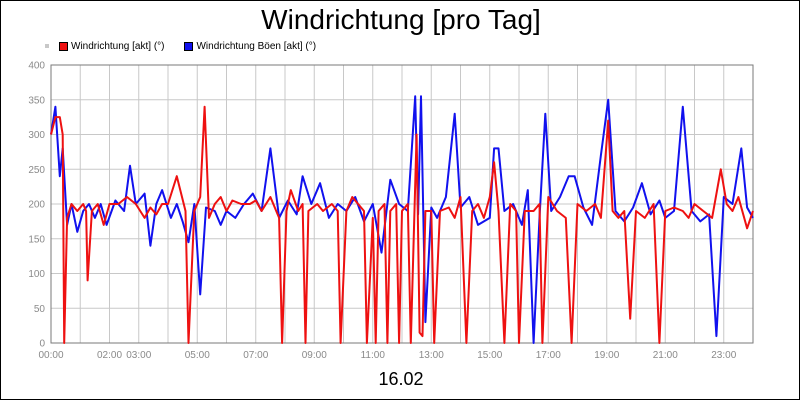 This screenshot has width=800, height=401. Describe the element at coordinates (109, 355) in the screenshot. I see `x-tick-label: 02:00` at that location.